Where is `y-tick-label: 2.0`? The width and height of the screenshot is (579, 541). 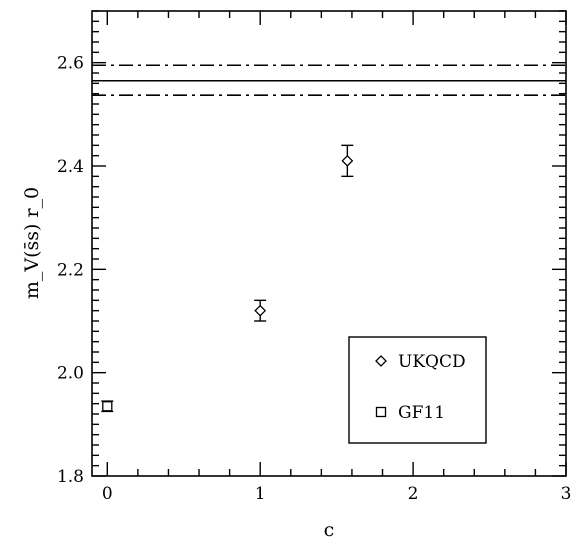 y-tick-label: 2.0 is located at coordinates (70, 374).